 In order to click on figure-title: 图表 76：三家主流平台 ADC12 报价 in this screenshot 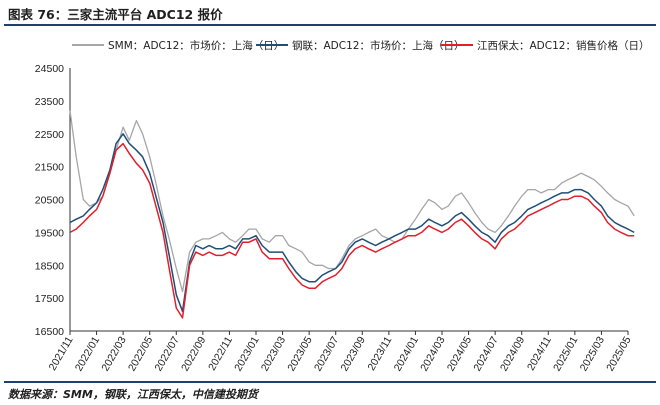, I will do `click(115, 14)`.